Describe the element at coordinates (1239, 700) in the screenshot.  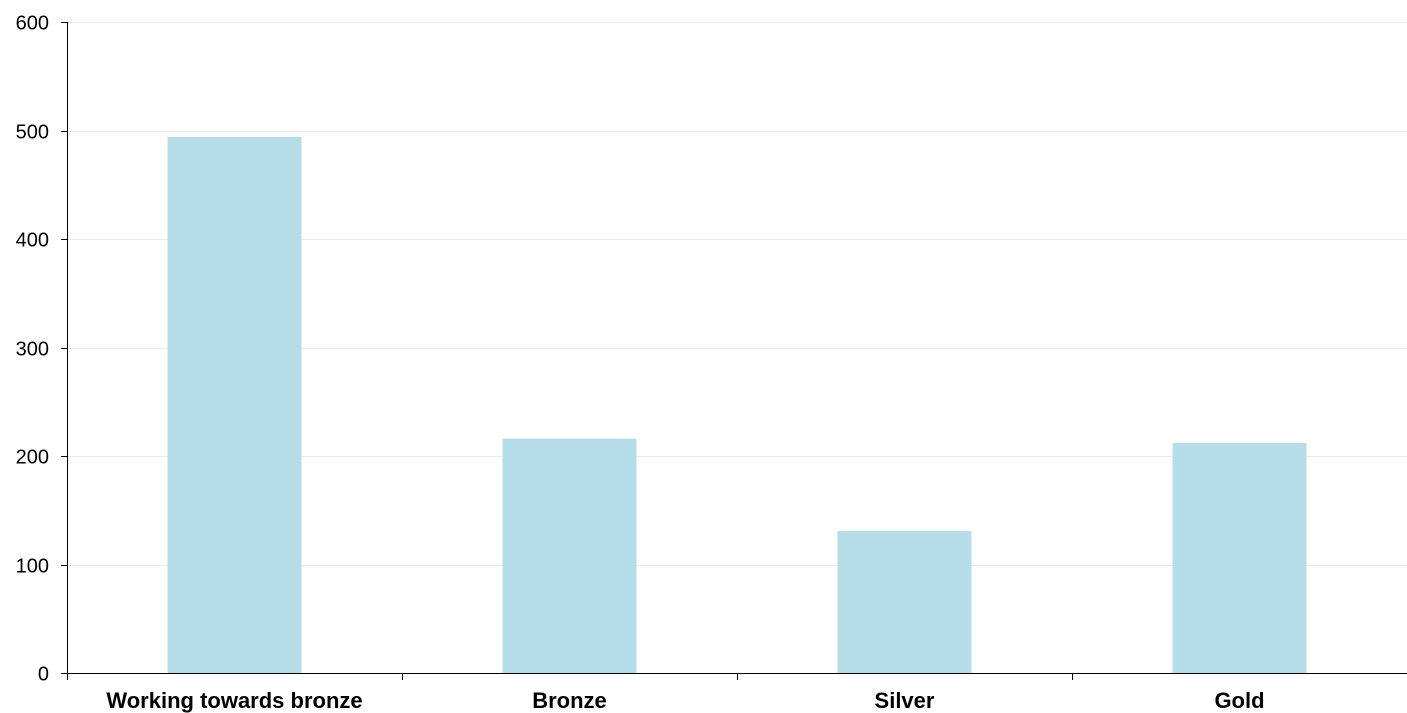
I see `x-tick-label-gold: Gold` at that location.